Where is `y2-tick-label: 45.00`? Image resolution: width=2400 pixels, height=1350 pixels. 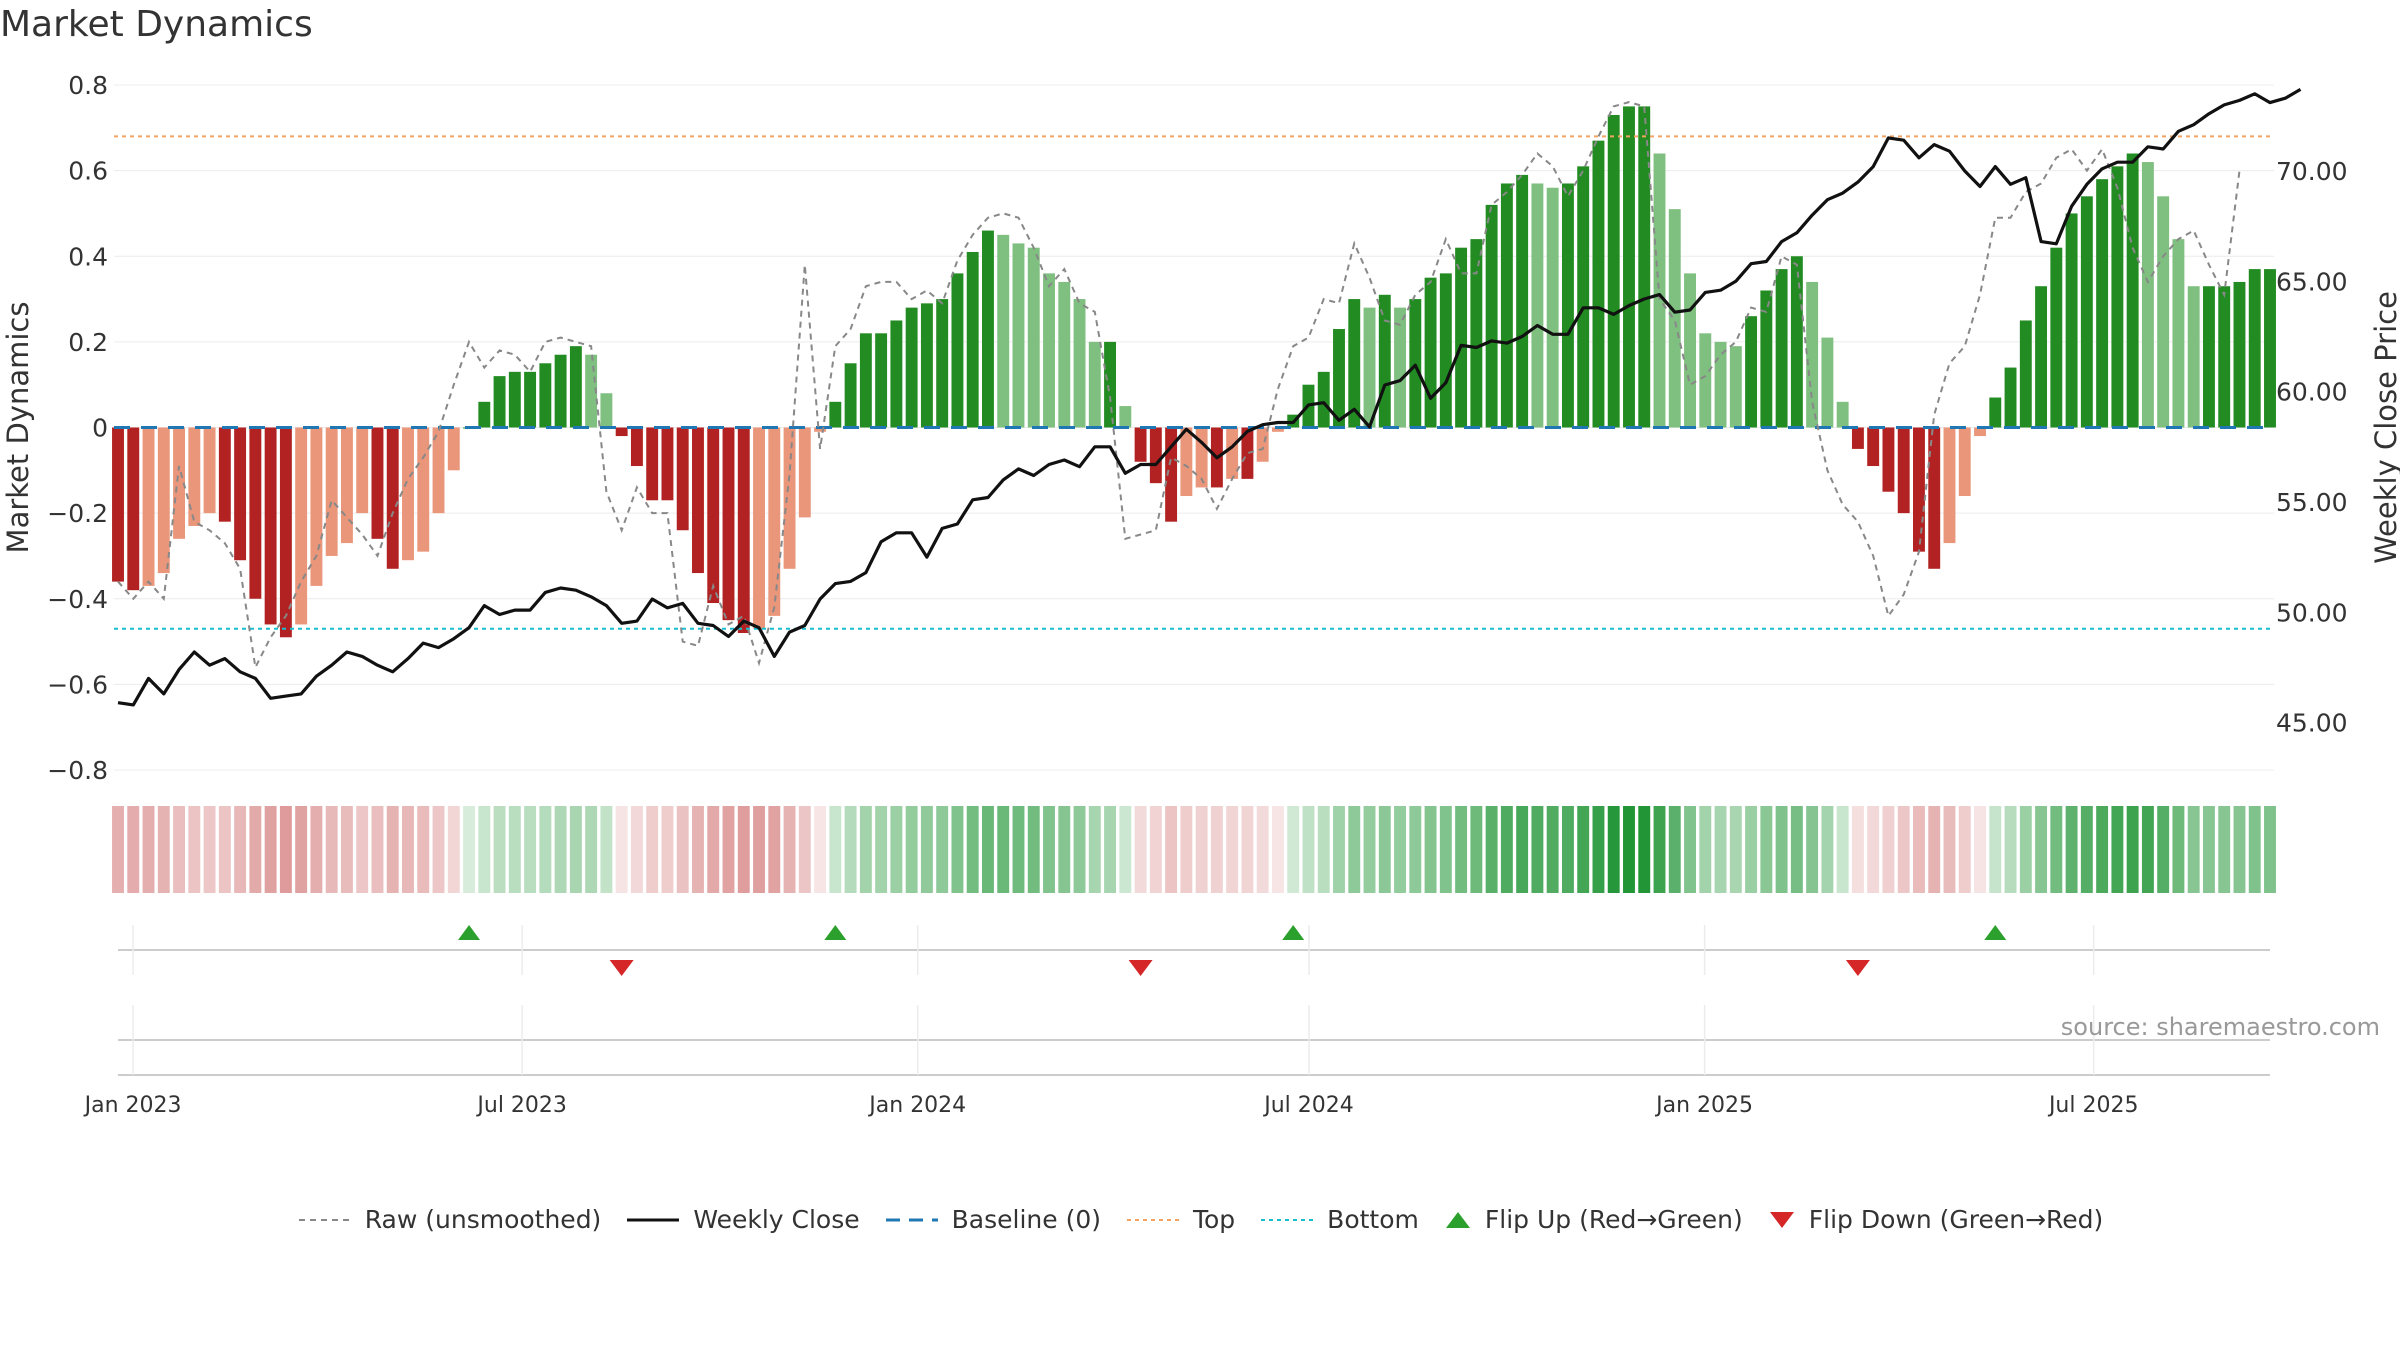
y2-tick-label: 45.00 is located at coordinates (2312, 723).